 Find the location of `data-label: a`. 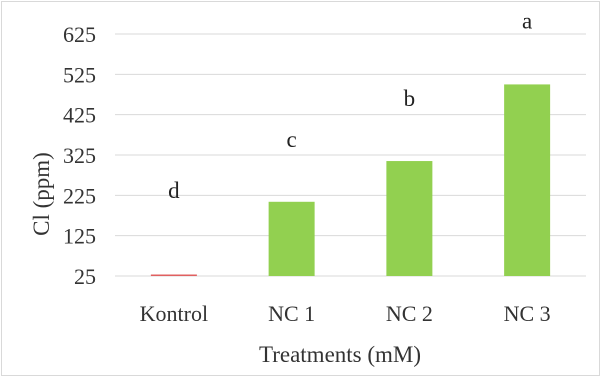

data-label: a is located at coordinates (527, 20).